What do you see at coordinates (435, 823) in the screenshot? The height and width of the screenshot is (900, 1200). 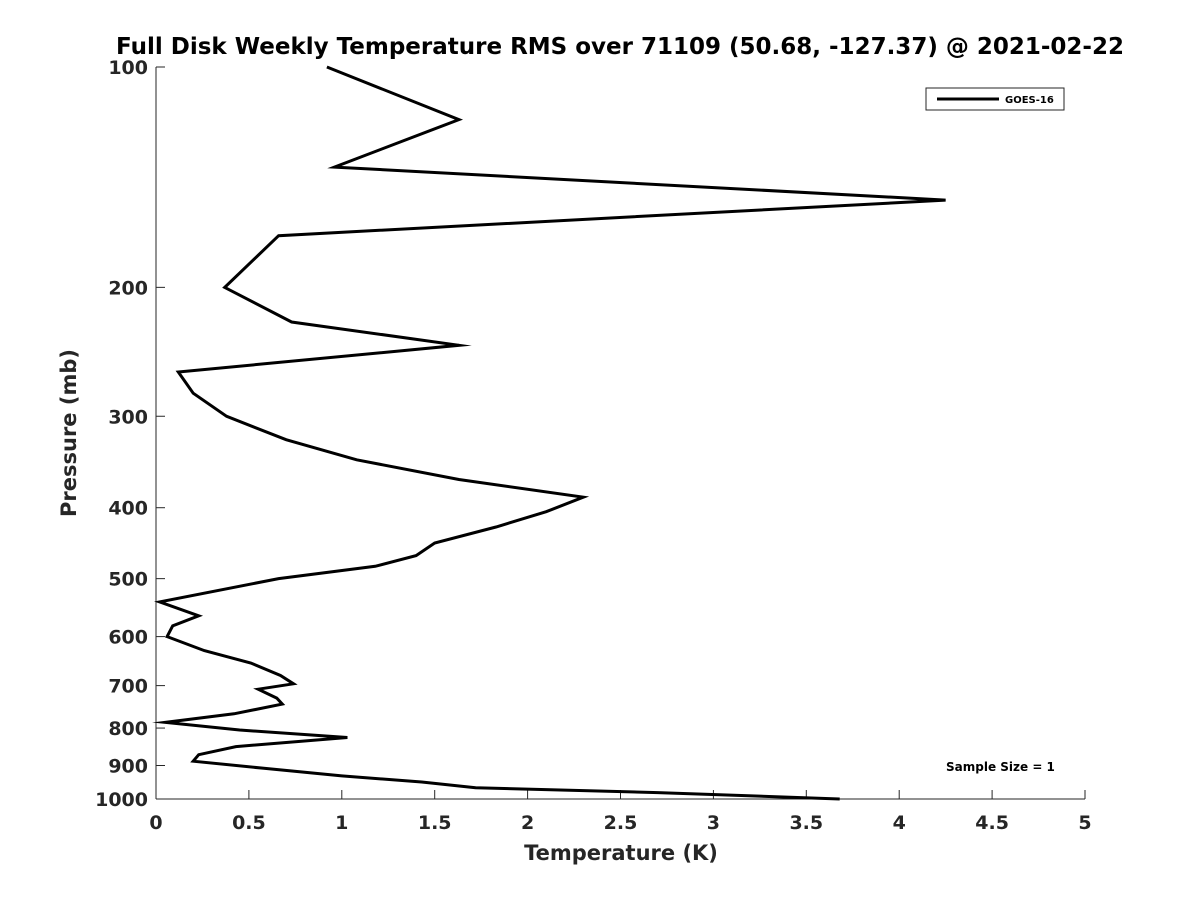 I see `x-tick-label: 1.5` at bounding box center [435, 823].